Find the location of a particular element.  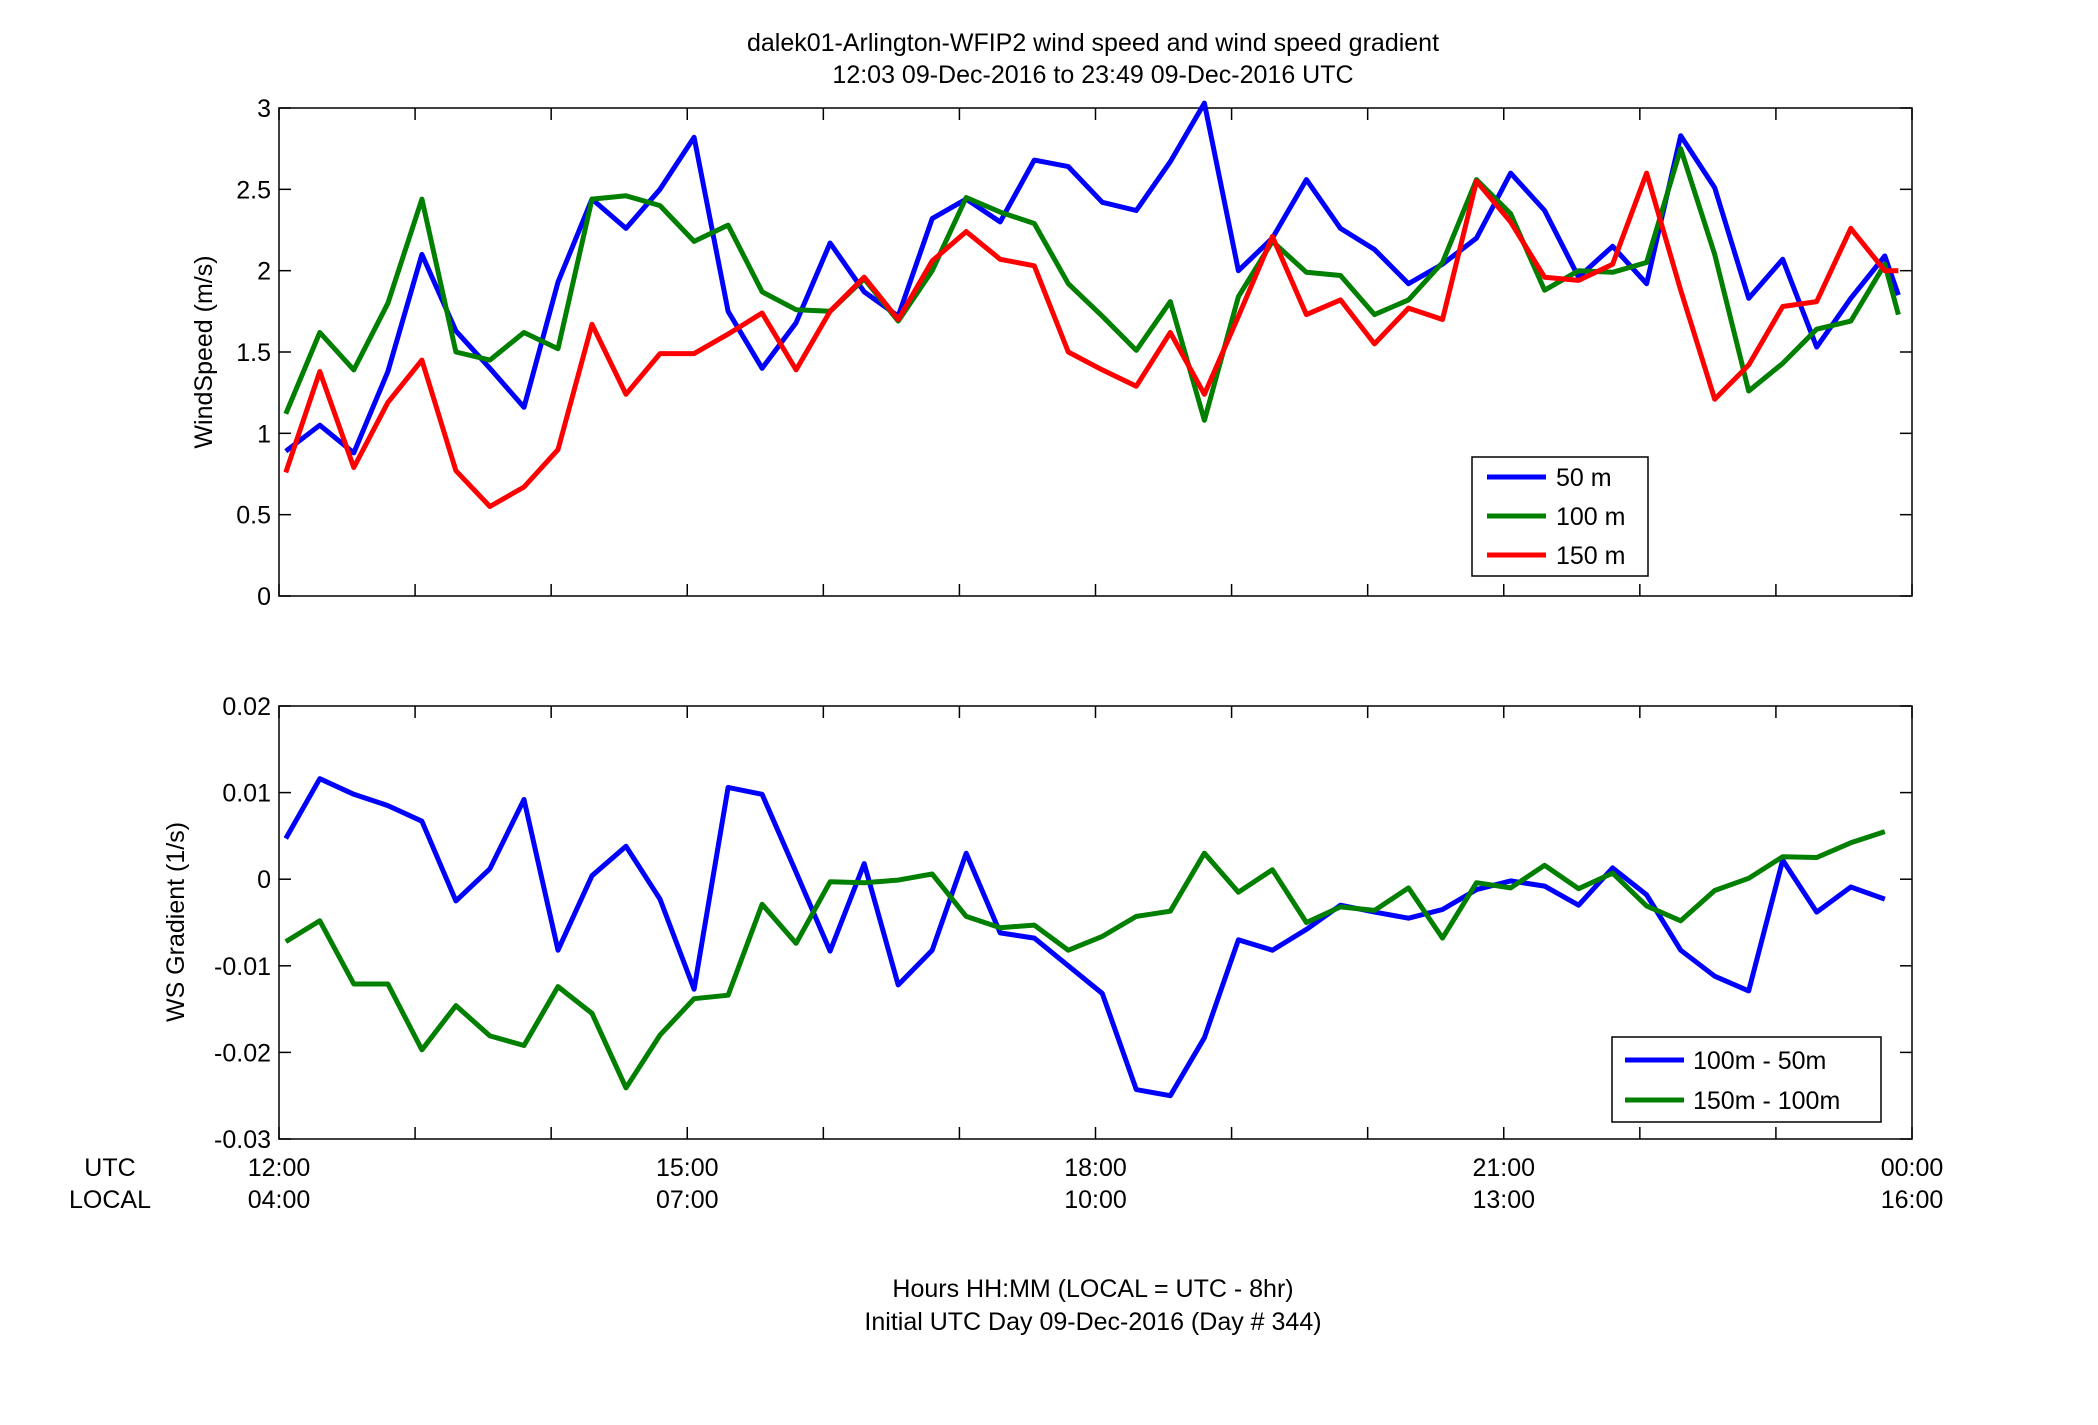

y-tick-label: 2.5 is located at coordinates (253, 190).